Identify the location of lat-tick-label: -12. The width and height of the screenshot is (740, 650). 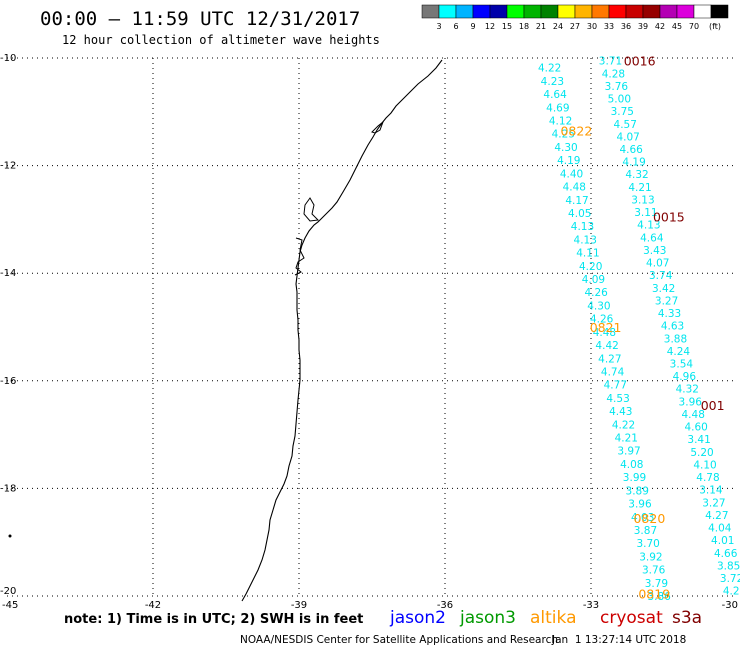
(8, 166).